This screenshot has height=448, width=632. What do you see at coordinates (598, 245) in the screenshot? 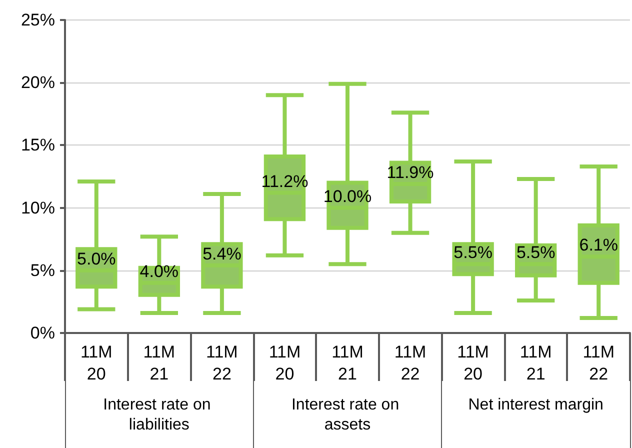
I see `text: 6.1%` at bounding box center [598, 245].